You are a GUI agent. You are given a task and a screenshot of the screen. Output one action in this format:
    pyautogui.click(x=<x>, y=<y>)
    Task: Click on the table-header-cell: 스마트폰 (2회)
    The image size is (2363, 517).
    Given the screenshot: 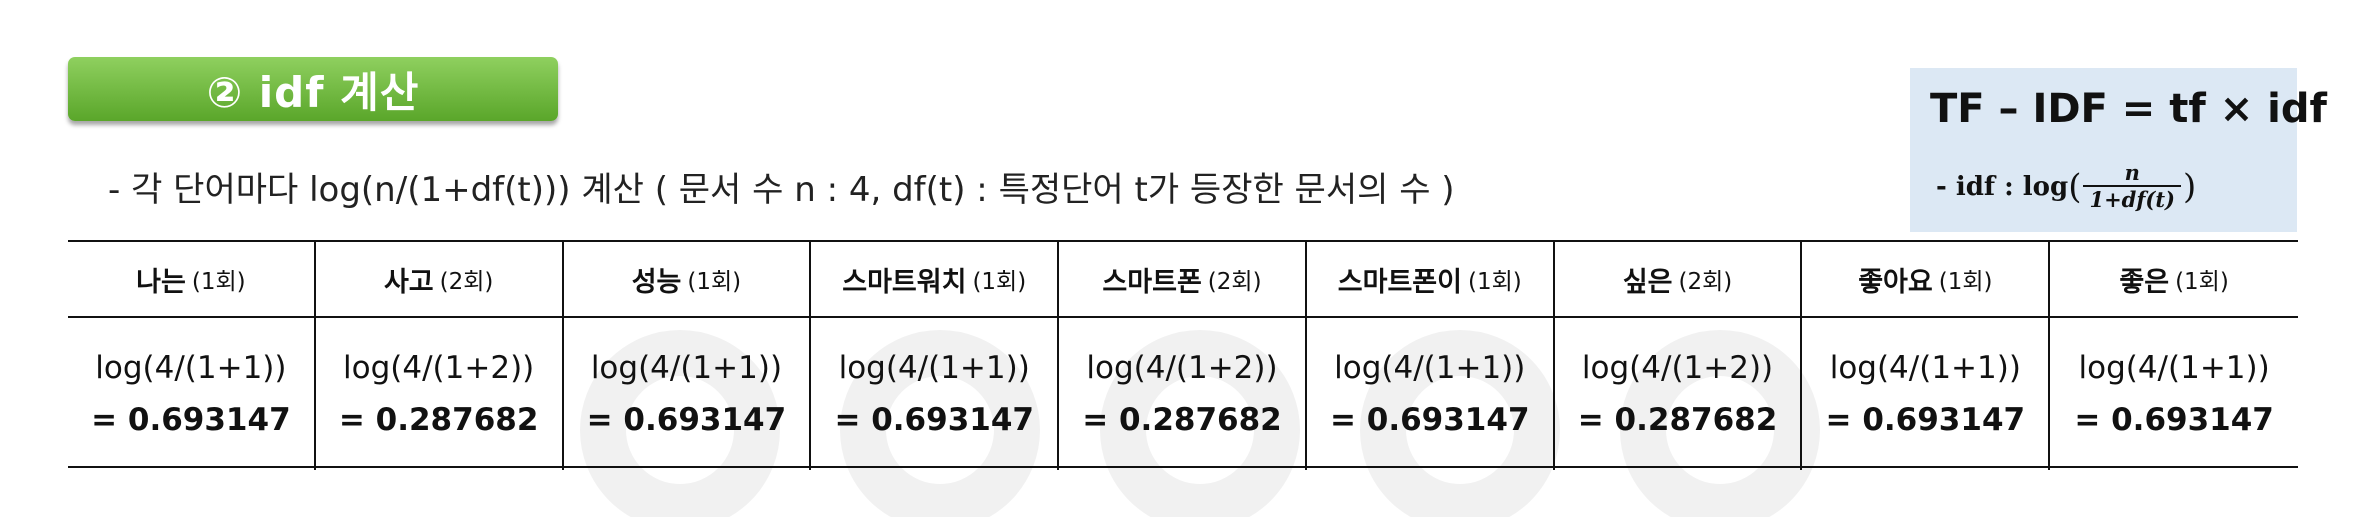 What is the action you would take?
    pyautogui.click(x=1183, y=280)
    